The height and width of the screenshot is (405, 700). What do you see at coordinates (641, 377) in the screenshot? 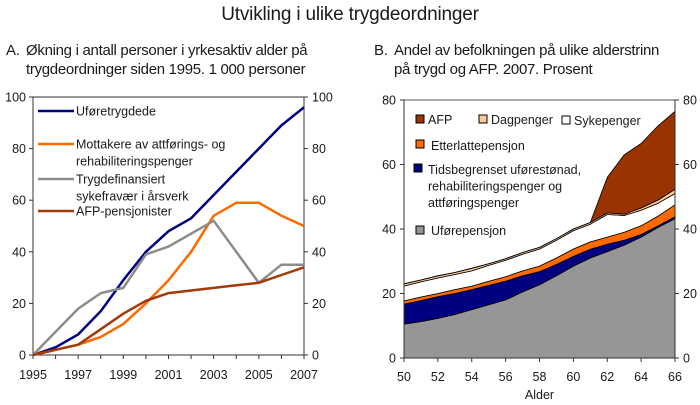
I see `x-tick-label: 64` at bounding box center [641, 377].